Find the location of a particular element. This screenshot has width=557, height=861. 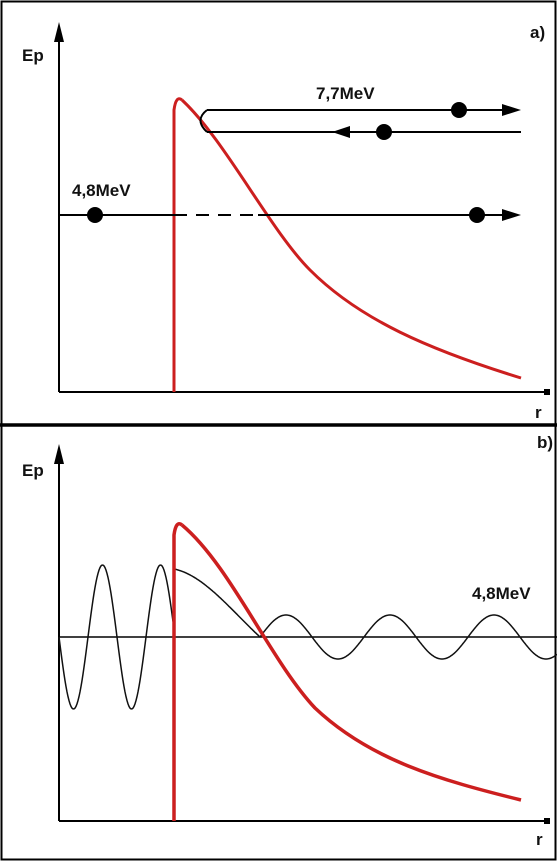

panel-a-particle-right is located at coordinates (477, 215).